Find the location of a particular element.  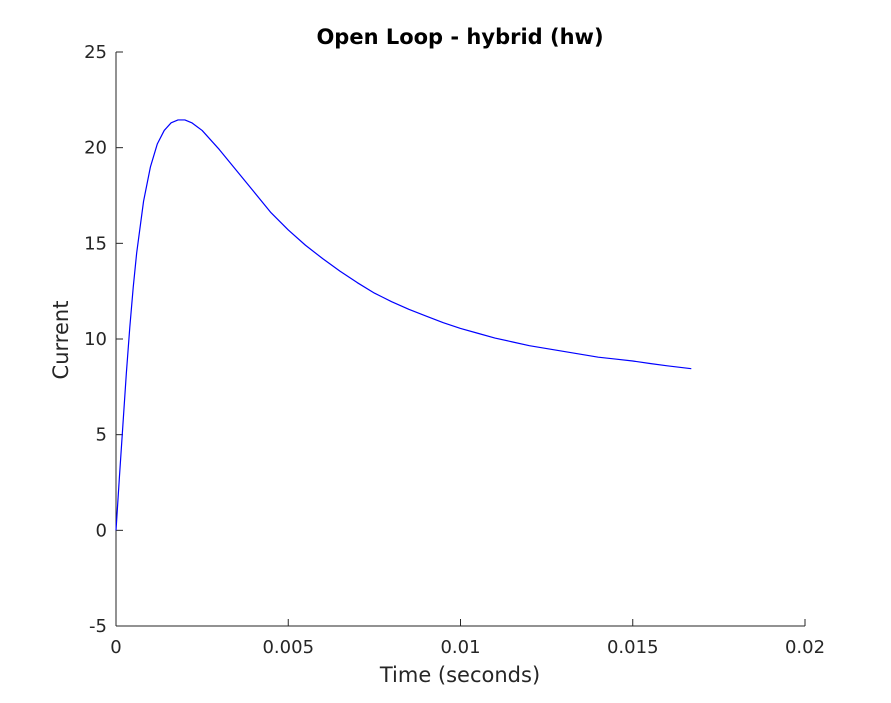

y-tick-label: 20 is located at coordinates (95, 148).